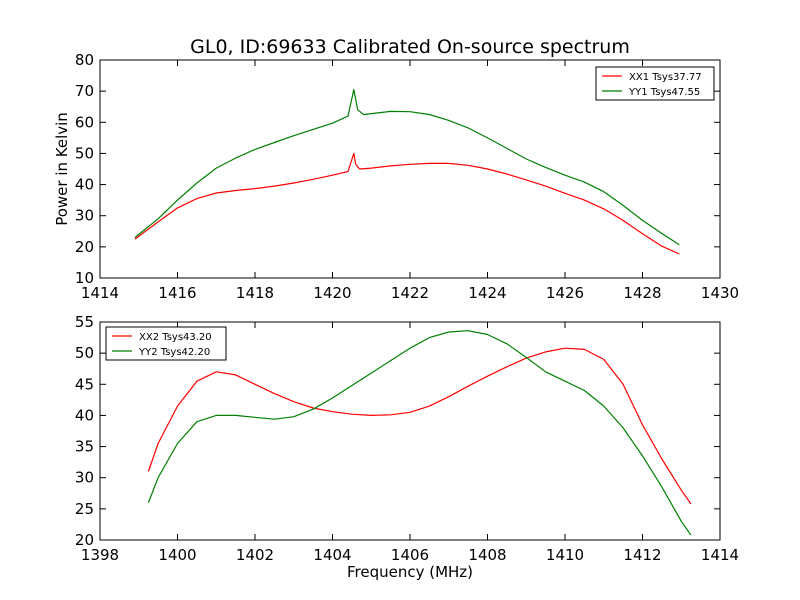  Describe the element at coordinates (332, 555) in the screenshot. I see `x-tick-label: 1404` at that location.